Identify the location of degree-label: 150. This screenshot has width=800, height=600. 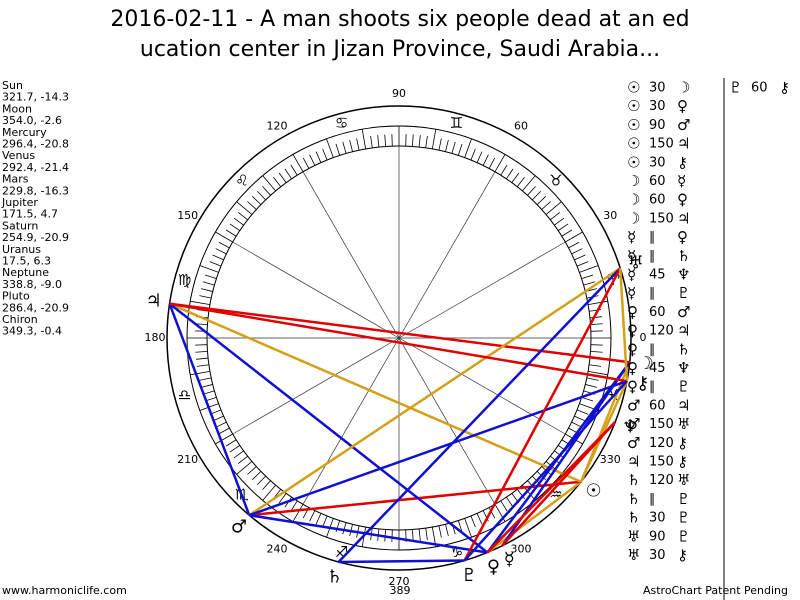
(187, 215).